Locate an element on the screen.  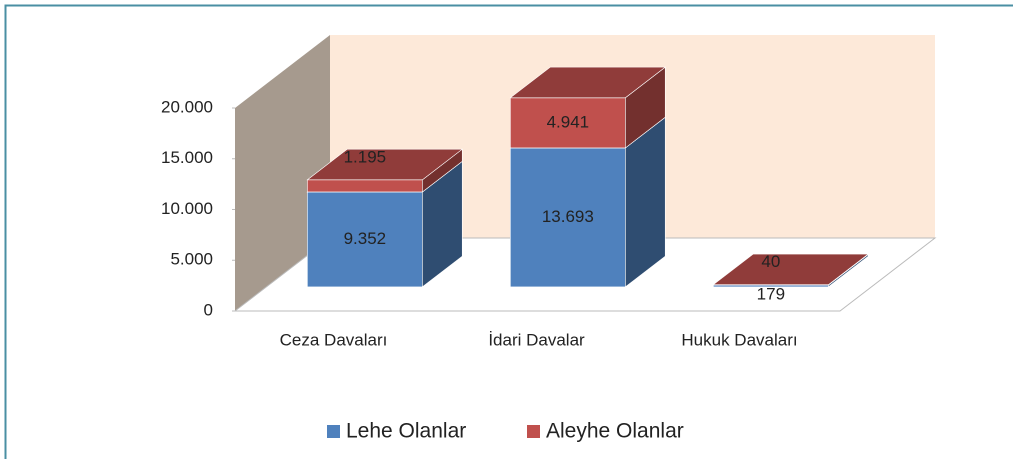
legend: Lehe Olanlar Aleyhe Olanlar is located at coordinates (505, 431).